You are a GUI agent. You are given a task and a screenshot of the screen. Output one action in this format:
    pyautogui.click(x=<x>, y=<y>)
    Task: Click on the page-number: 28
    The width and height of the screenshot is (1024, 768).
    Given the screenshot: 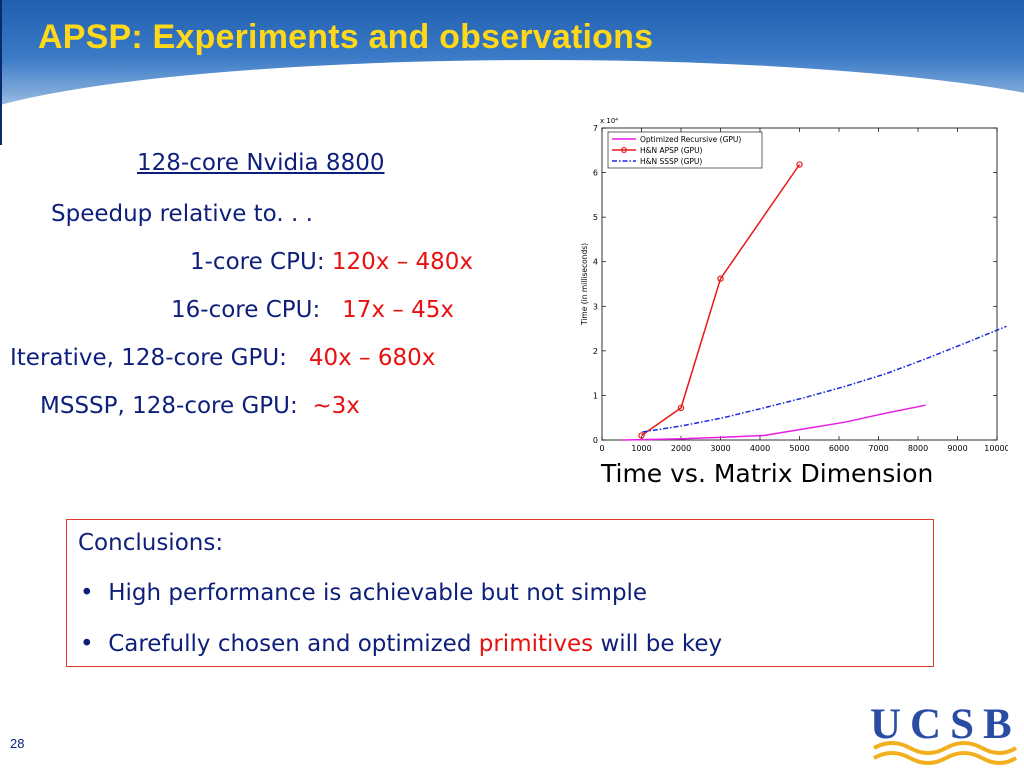 What is the action you would take?
    pyautogui.click(x=17, y=743)
    